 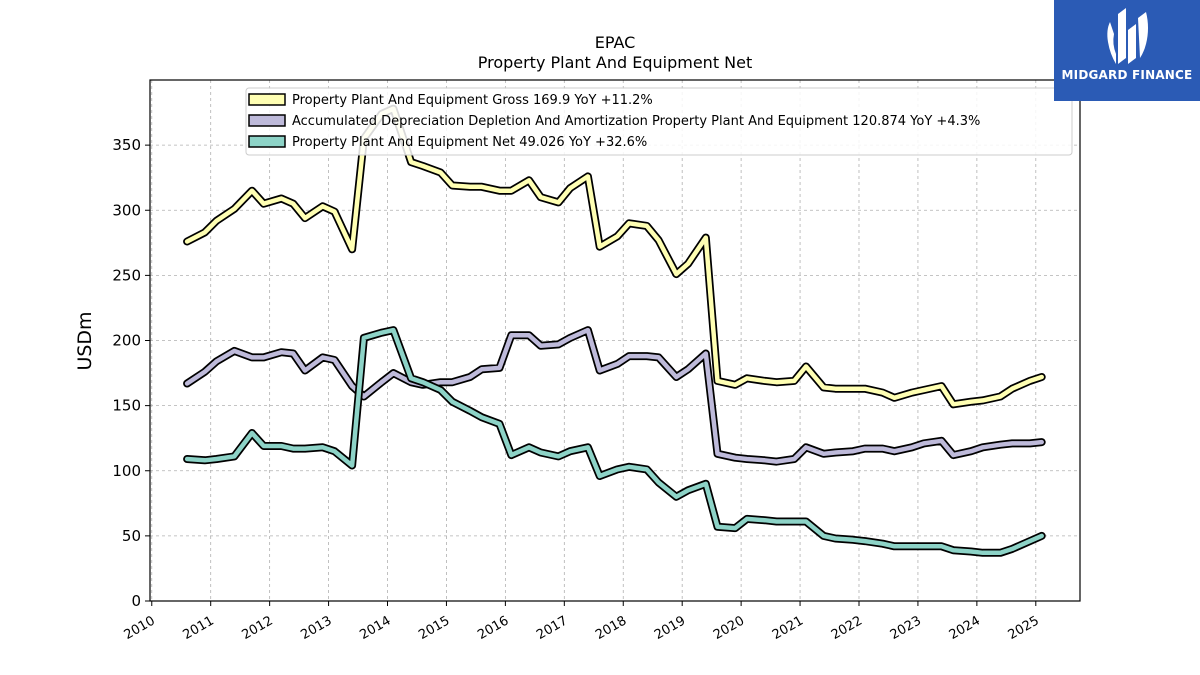 I want to click on x-tick-label: 2020, so click(x=729, y=628).